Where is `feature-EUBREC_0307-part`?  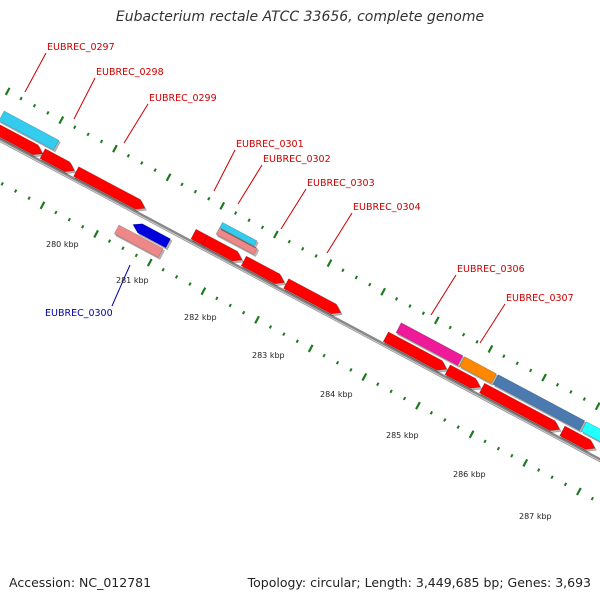
feature-EUBREC_0307-part is located at coordinates (478, 370).